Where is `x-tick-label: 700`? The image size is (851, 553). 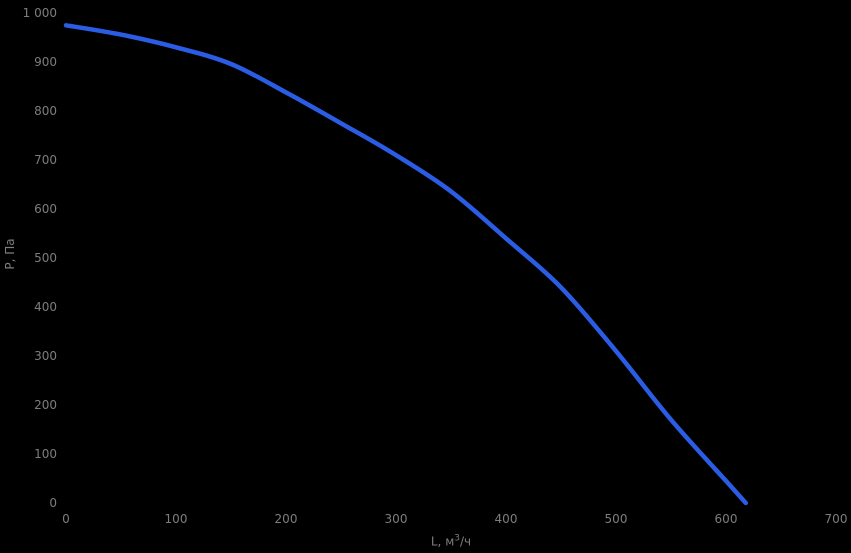 x-tick-label: 700 is located at coordinates (836, 519).